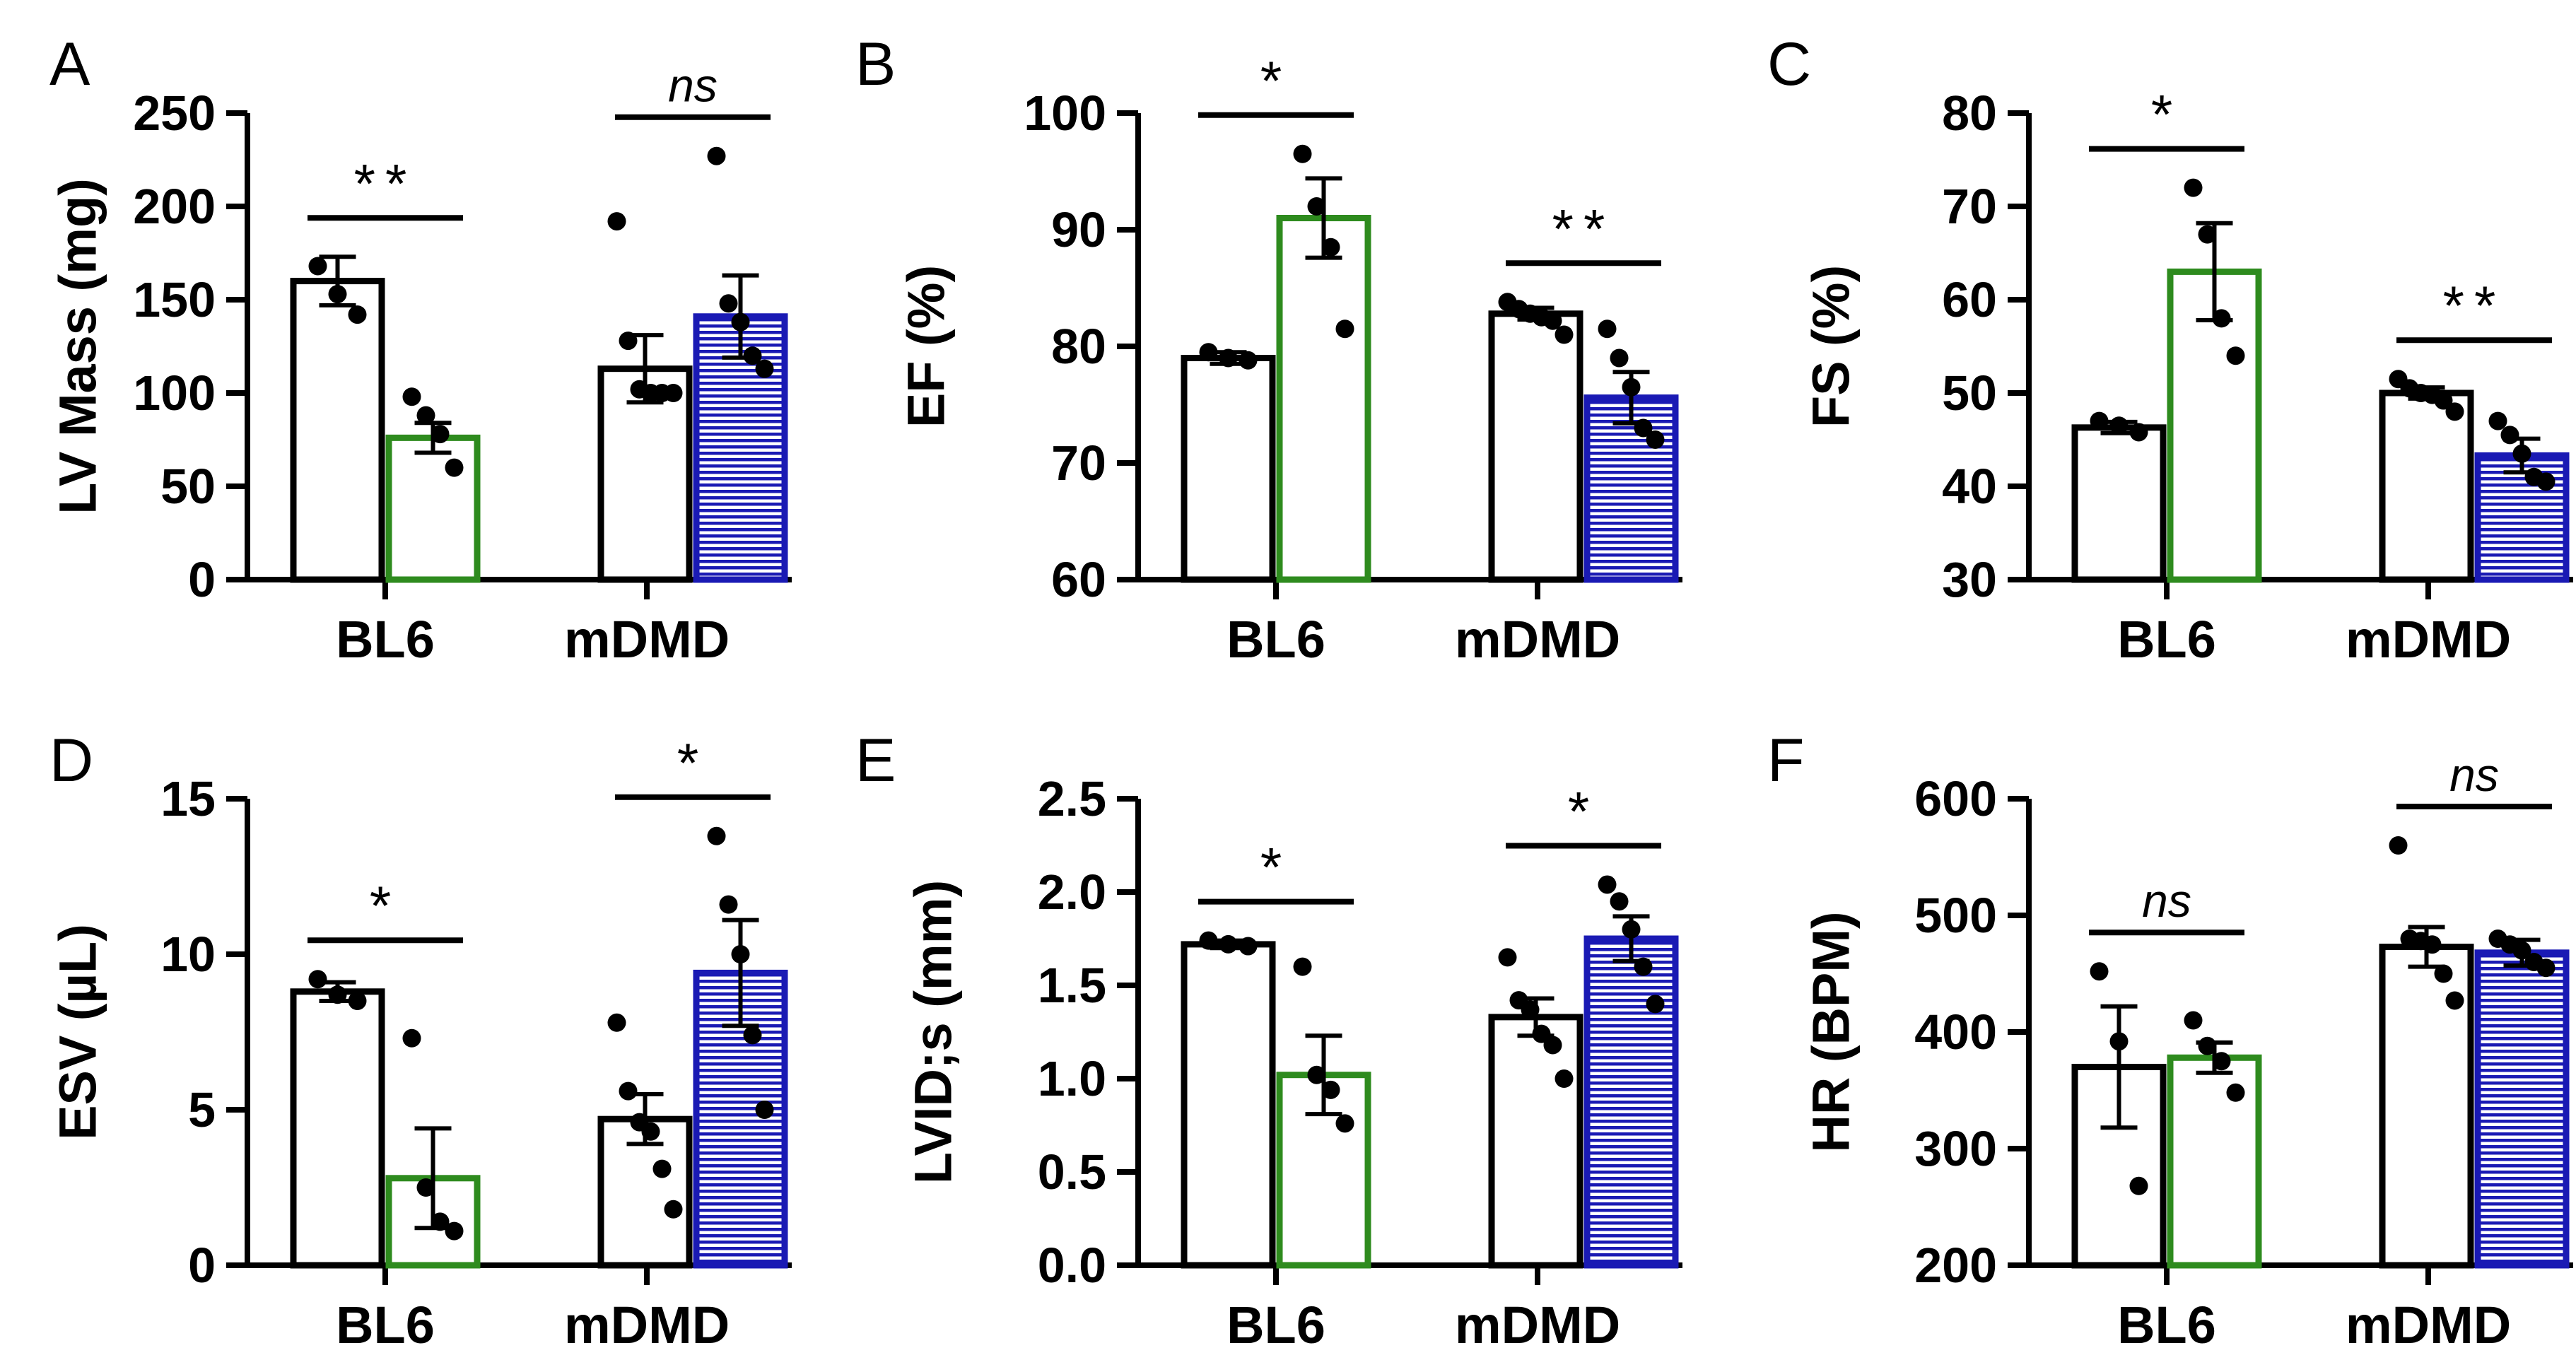  I want to click on significance-label: ns, so click(2166, 900).